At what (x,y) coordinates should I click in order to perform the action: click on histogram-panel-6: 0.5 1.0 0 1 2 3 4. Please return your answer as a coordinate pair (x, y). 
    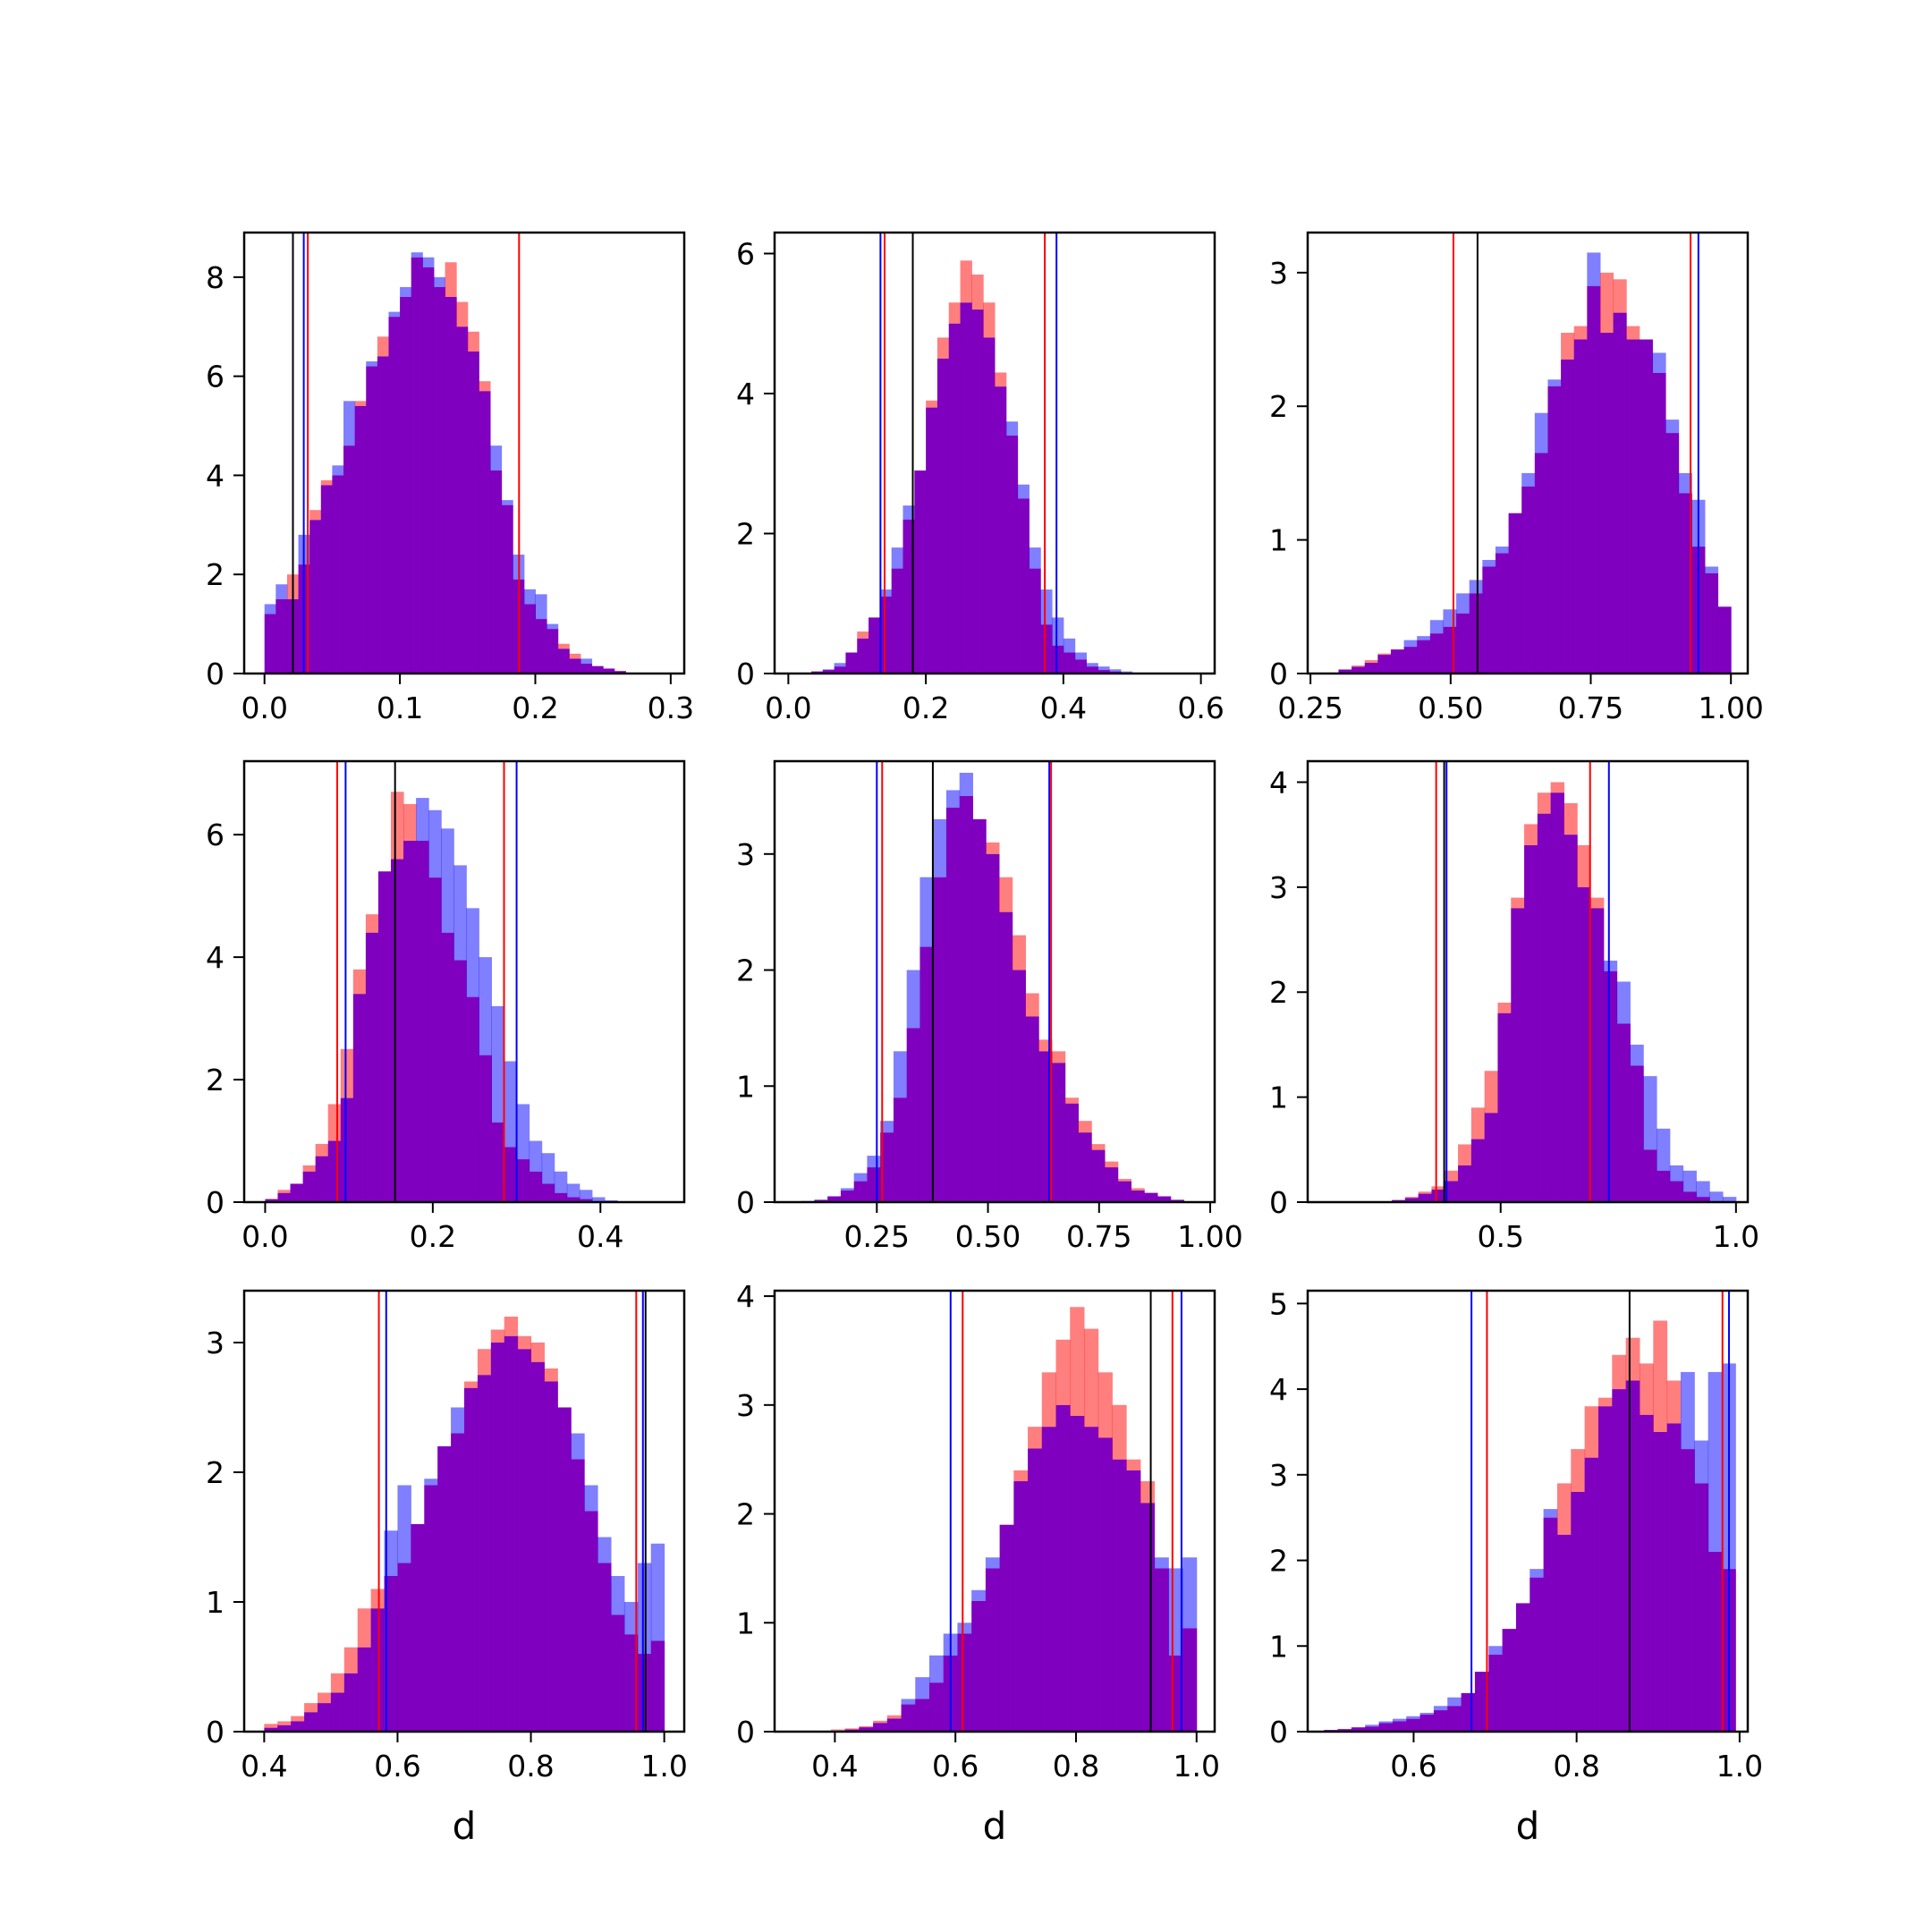
    Looking at the image, I should click on (1514, 1006).